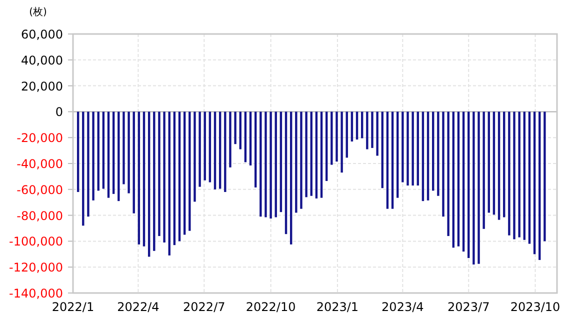 This screenshot has height=325, width=568. I want to click on y-tick-label: 40,000, so click(42, 60).